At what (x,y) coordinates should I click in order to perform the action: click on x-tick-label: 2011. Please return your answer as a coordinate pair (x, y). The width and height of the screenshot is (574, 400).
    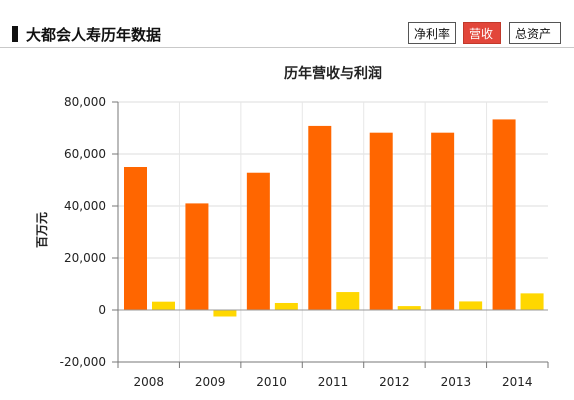
    Looking at the image, I should click on (333, 382).